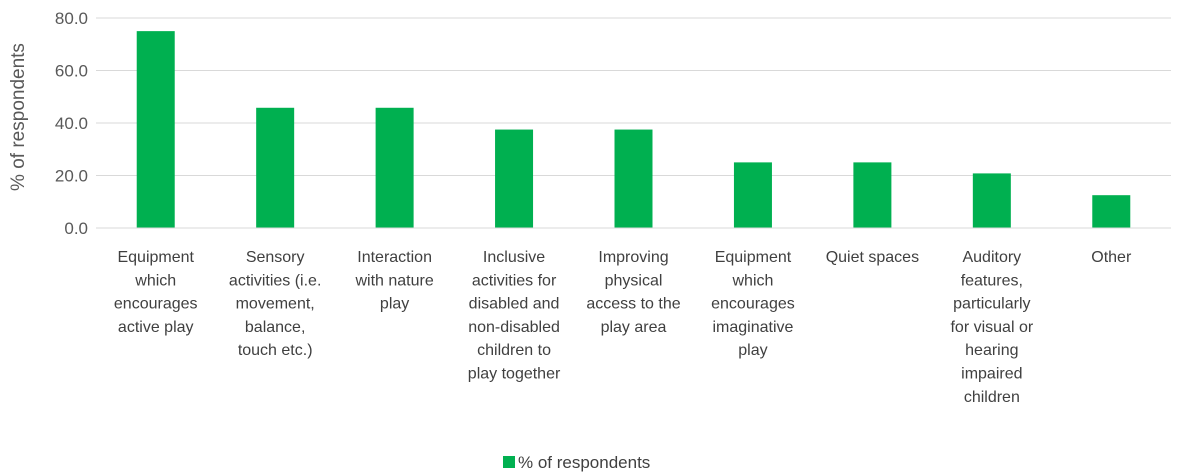  What do you see at coordinates (71, 18) in the screenshot?
I see `y-tick-label: 80.0` at bounding box center [71, 18].